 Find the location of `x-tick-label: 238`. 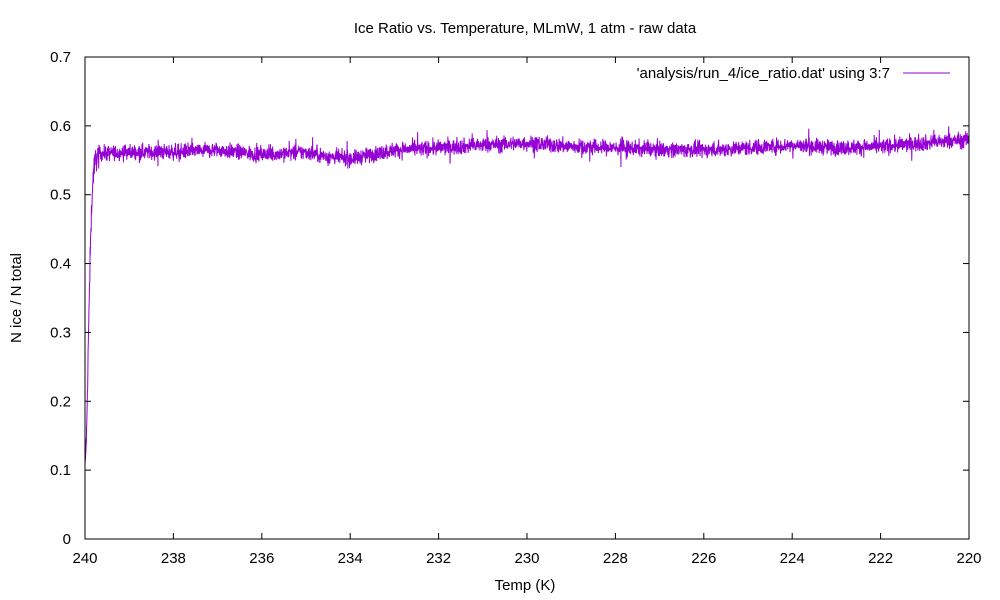

x-tick-label: 238 is located at coordinates (173, 558).